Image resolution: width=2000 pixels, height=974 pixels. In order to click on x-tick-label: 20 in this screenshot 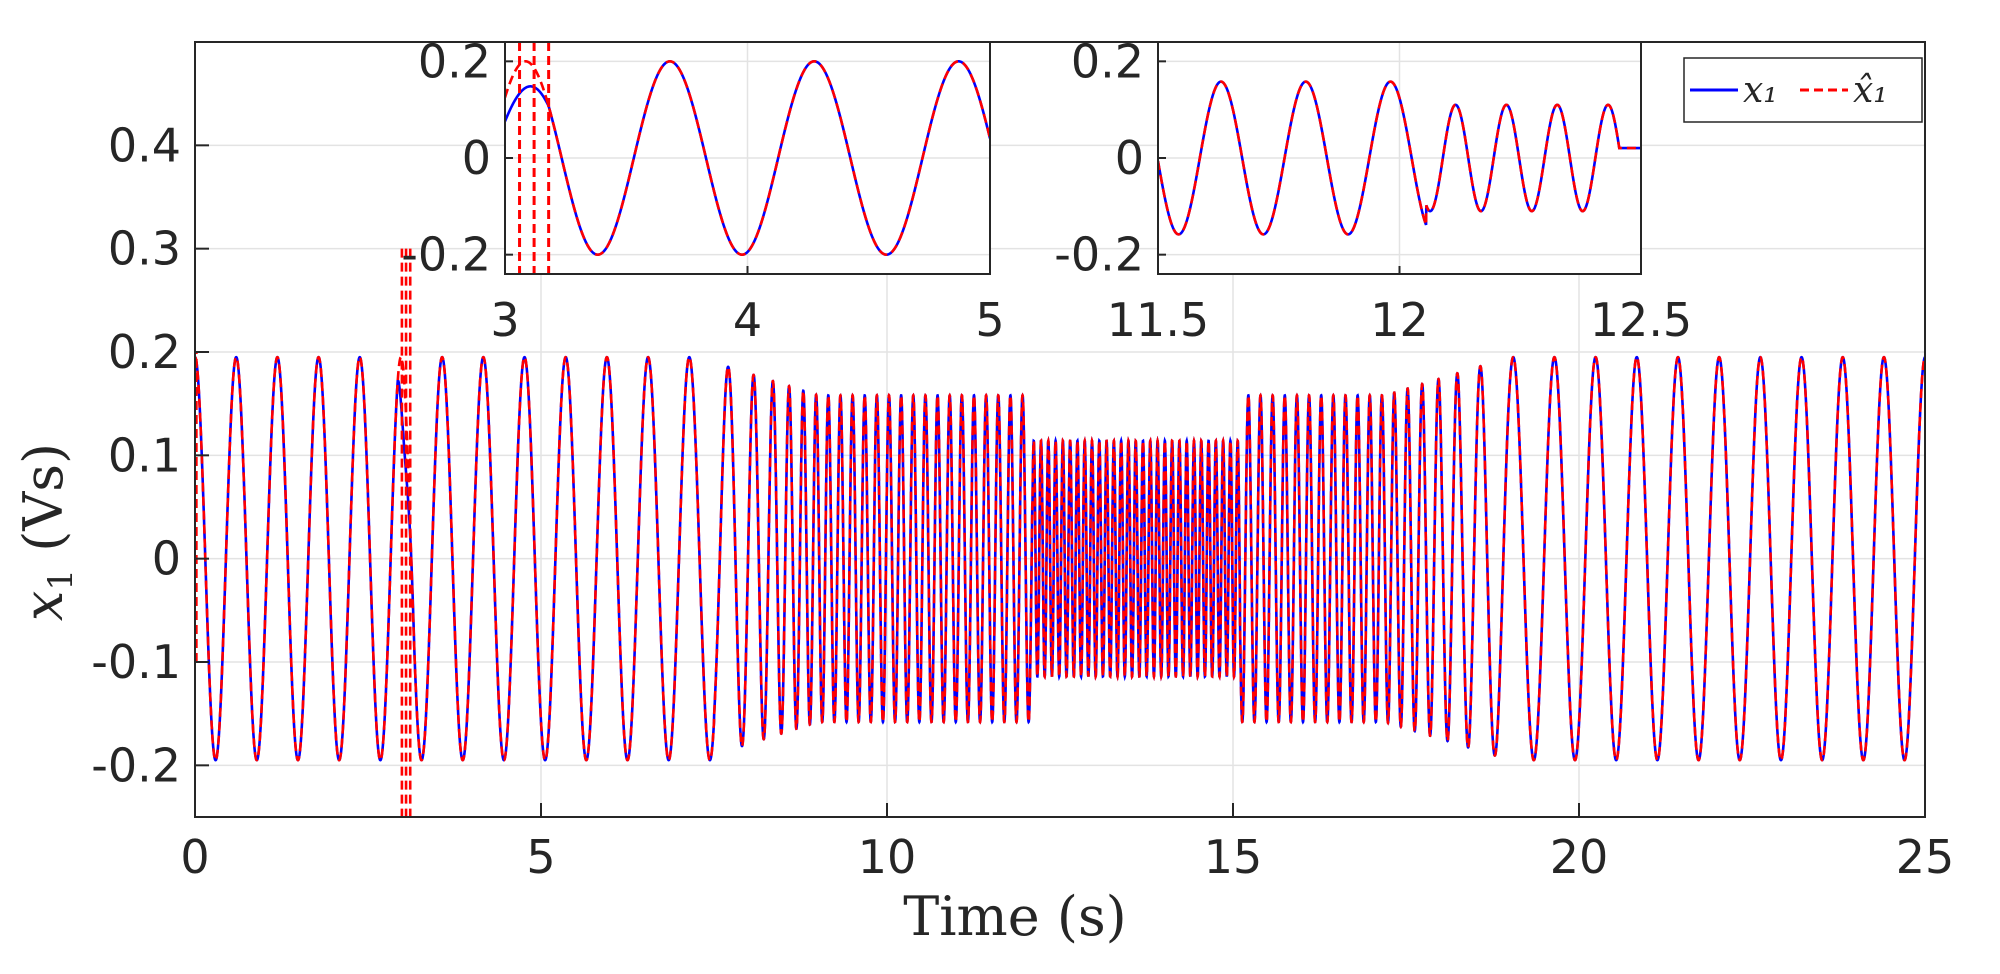, I will do `click(1579, 857)`.